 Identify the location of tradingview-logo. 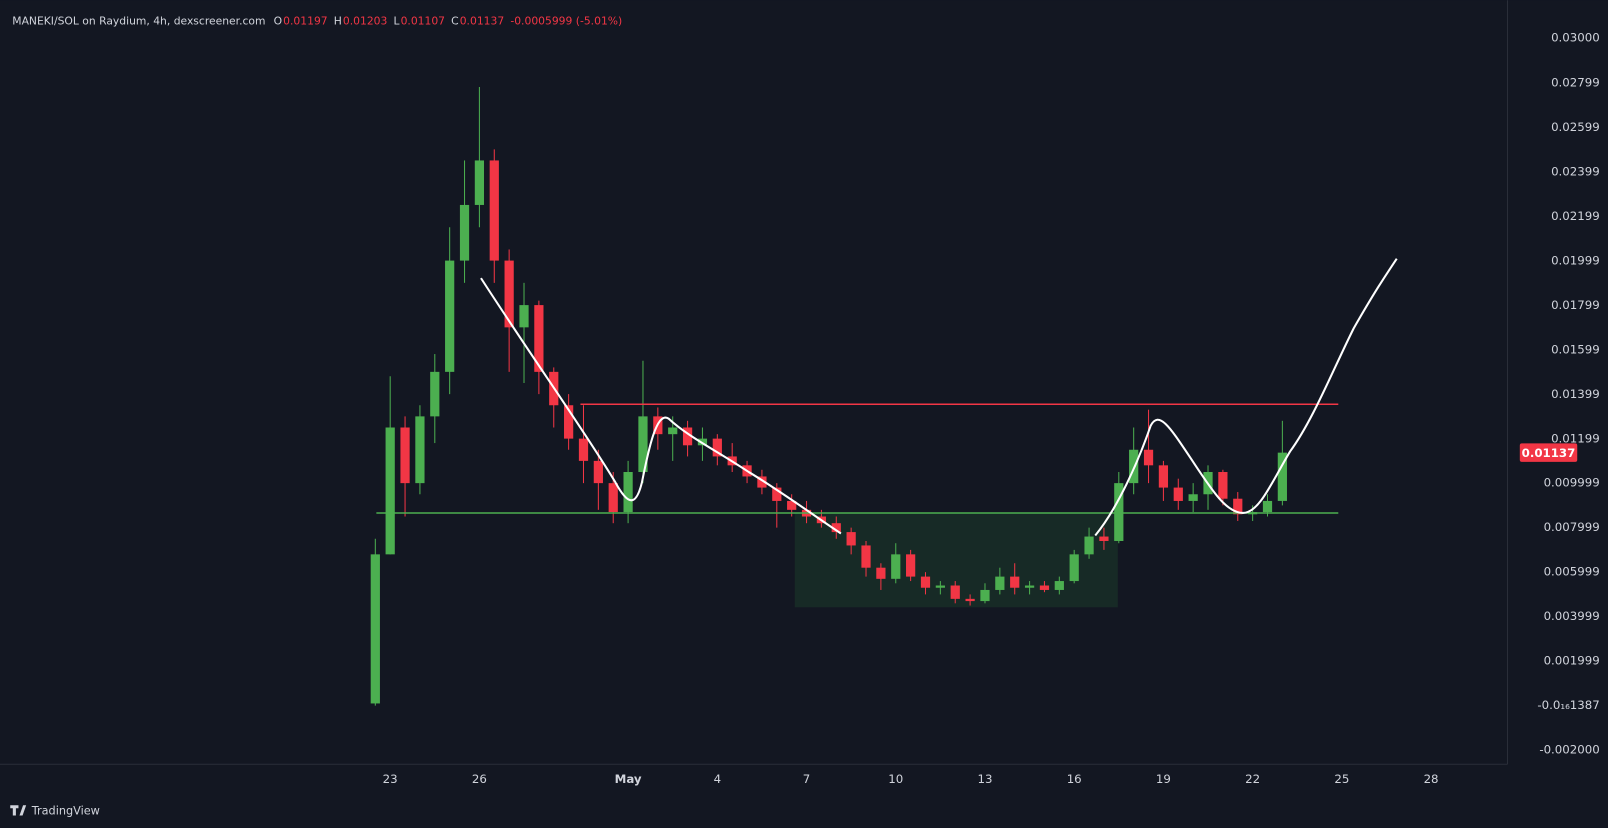
(18, 810).